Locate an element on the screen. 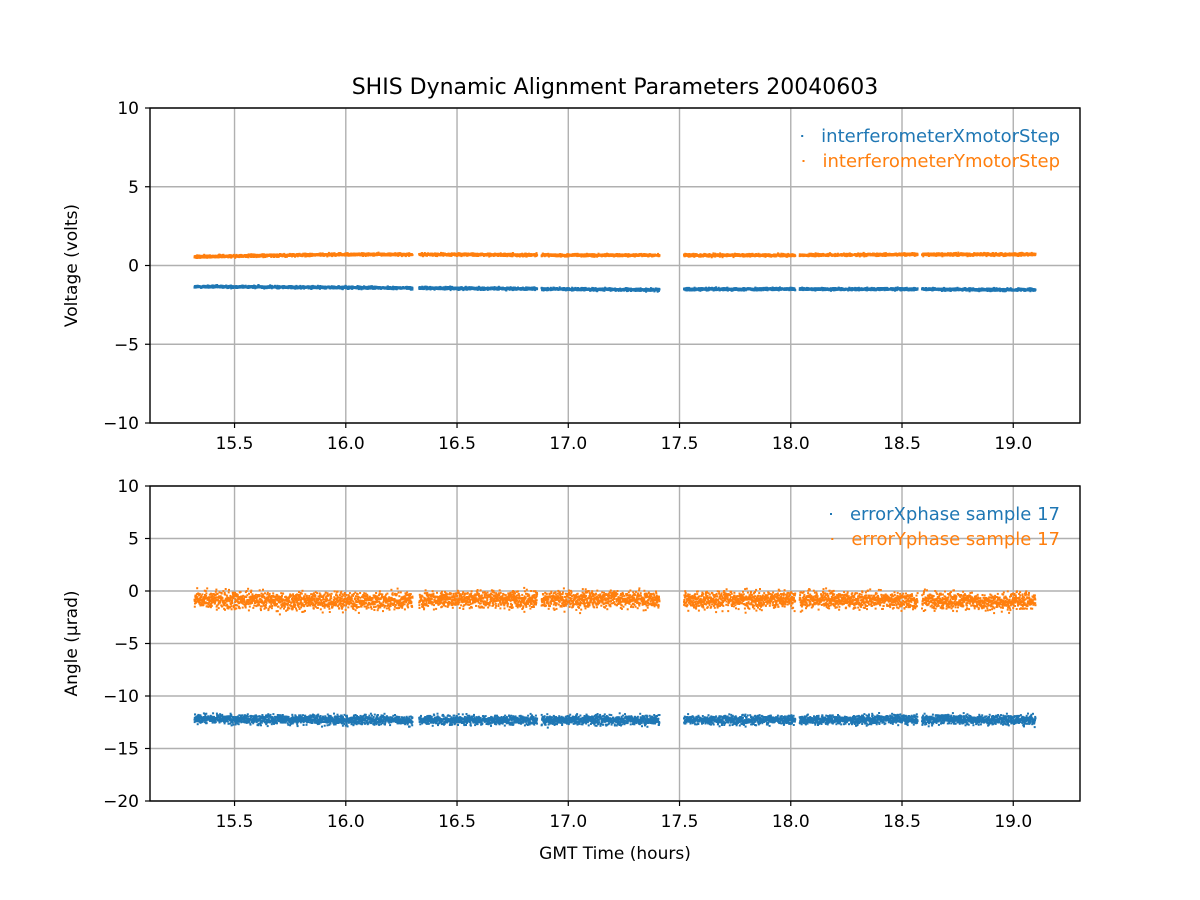 Image resolution: width=1200 pixels, height=900 pixels. data-points is located at coordinates (615, 272).